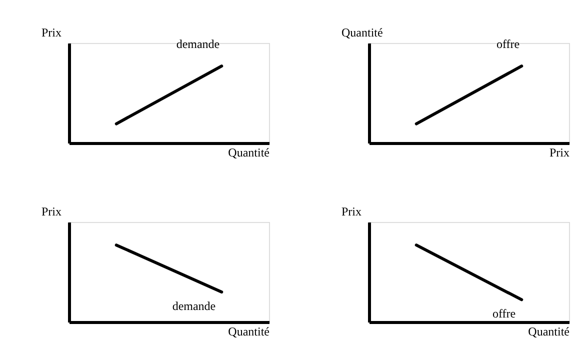 Image resolution: width=585 pixels, height=338 pixels. Describe the element at coordinates (362, 33) in the screenshot. I see `y-axis-title: Quantité` at that location.